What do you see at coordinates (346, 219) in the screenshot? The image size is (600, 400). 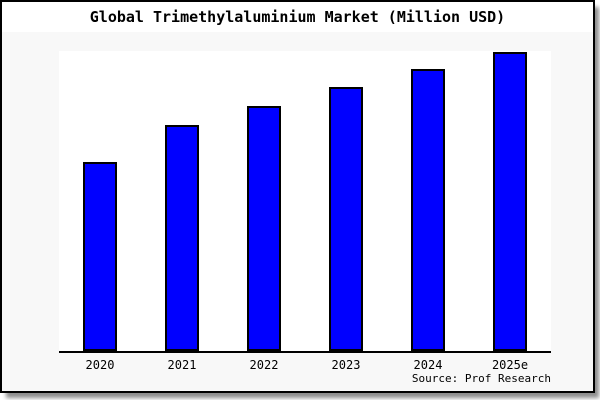 I see `bar-2023` at bounding box center [346, 219].